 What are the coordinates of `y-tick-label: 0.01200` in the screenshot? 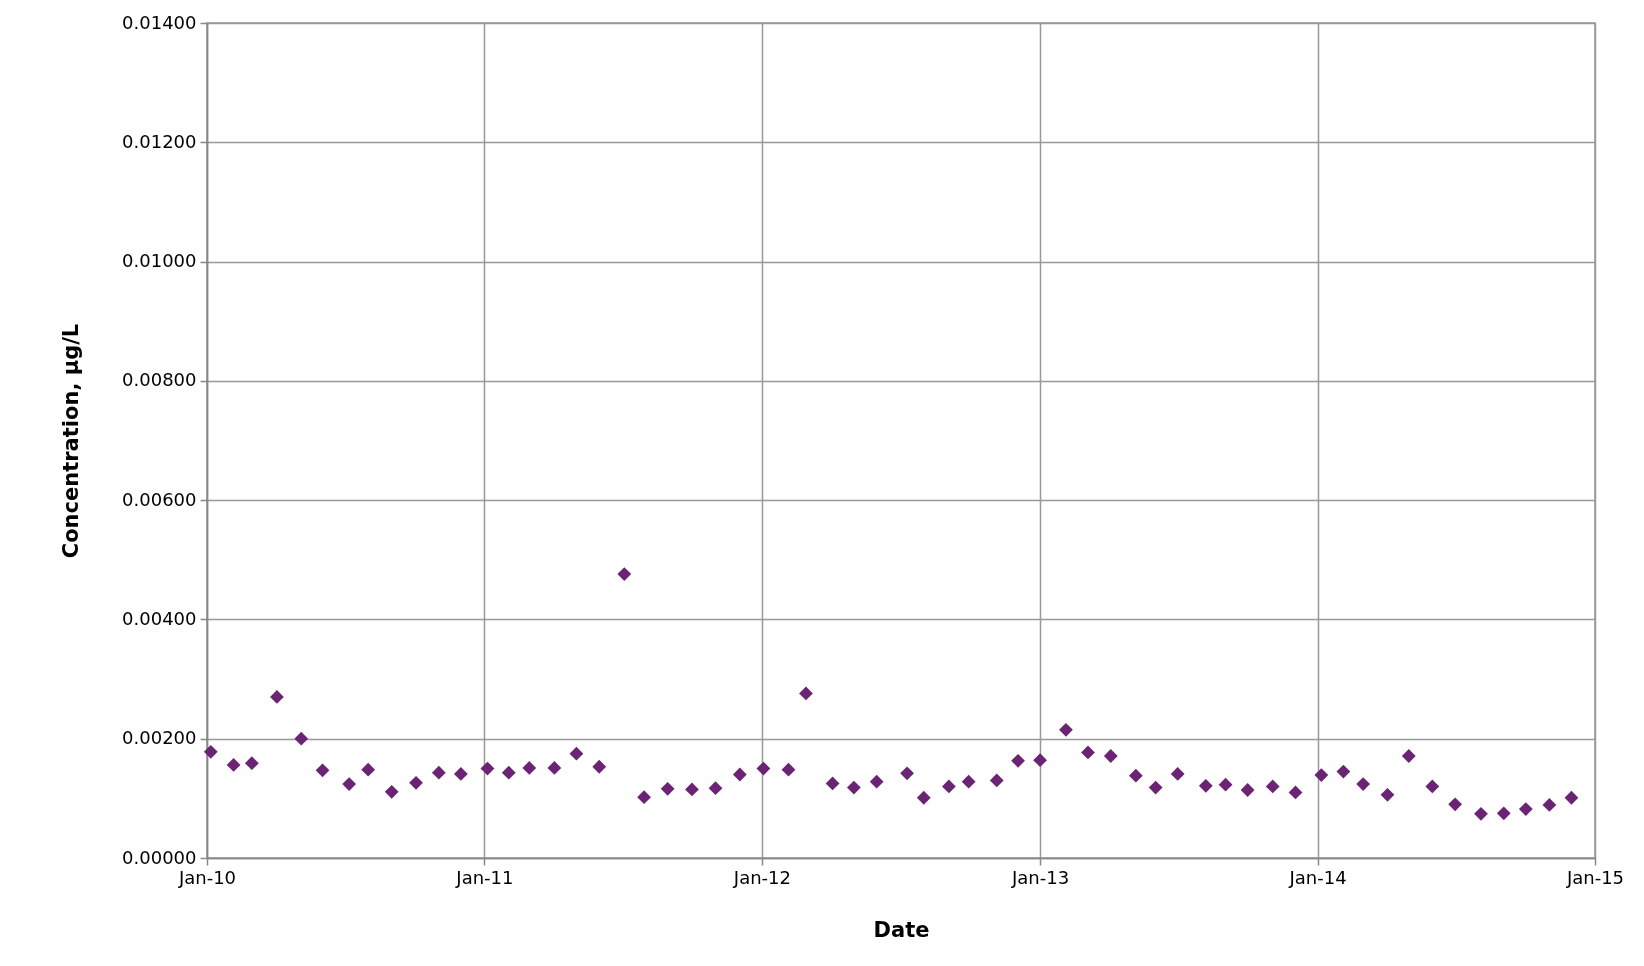 It's located at (159, 141).